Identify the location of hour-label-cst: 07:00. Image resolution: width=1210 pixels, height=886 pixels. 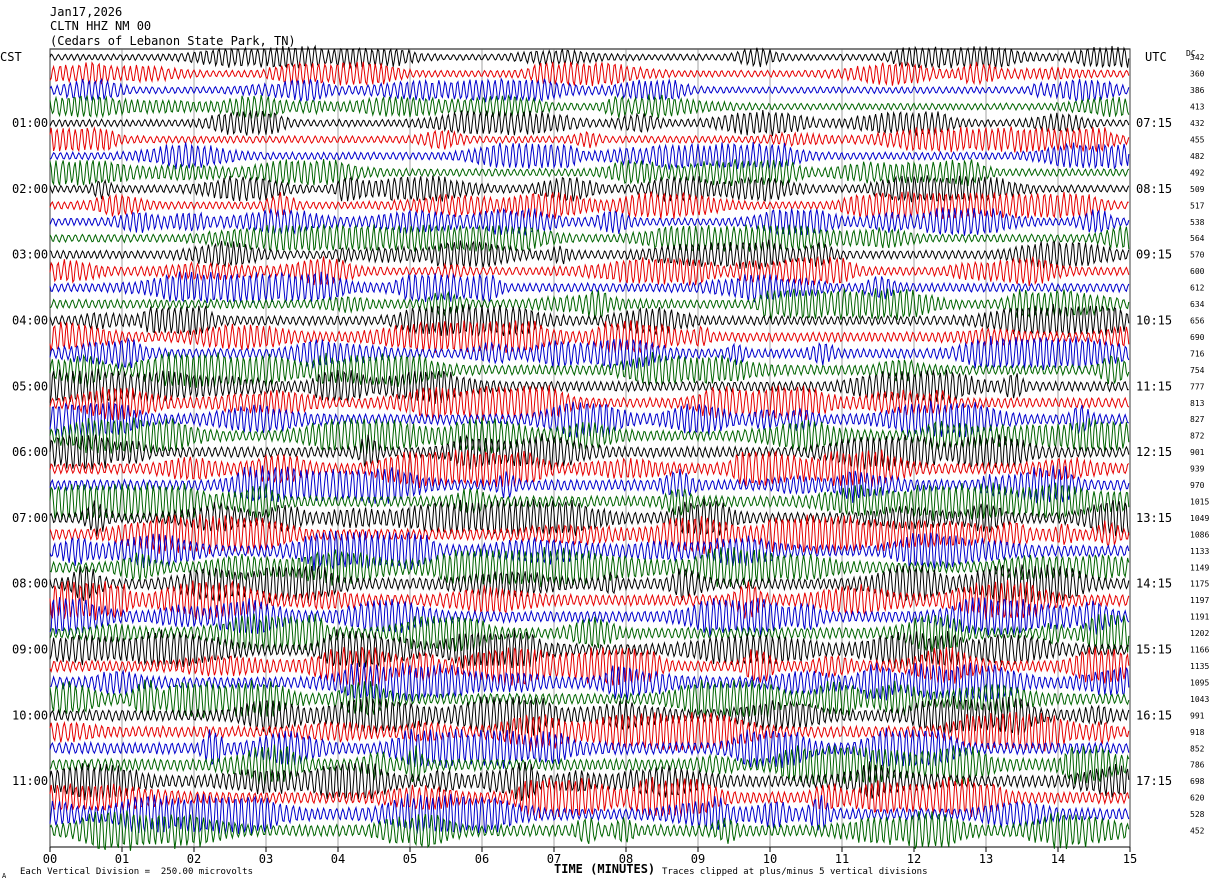
(30, 518).